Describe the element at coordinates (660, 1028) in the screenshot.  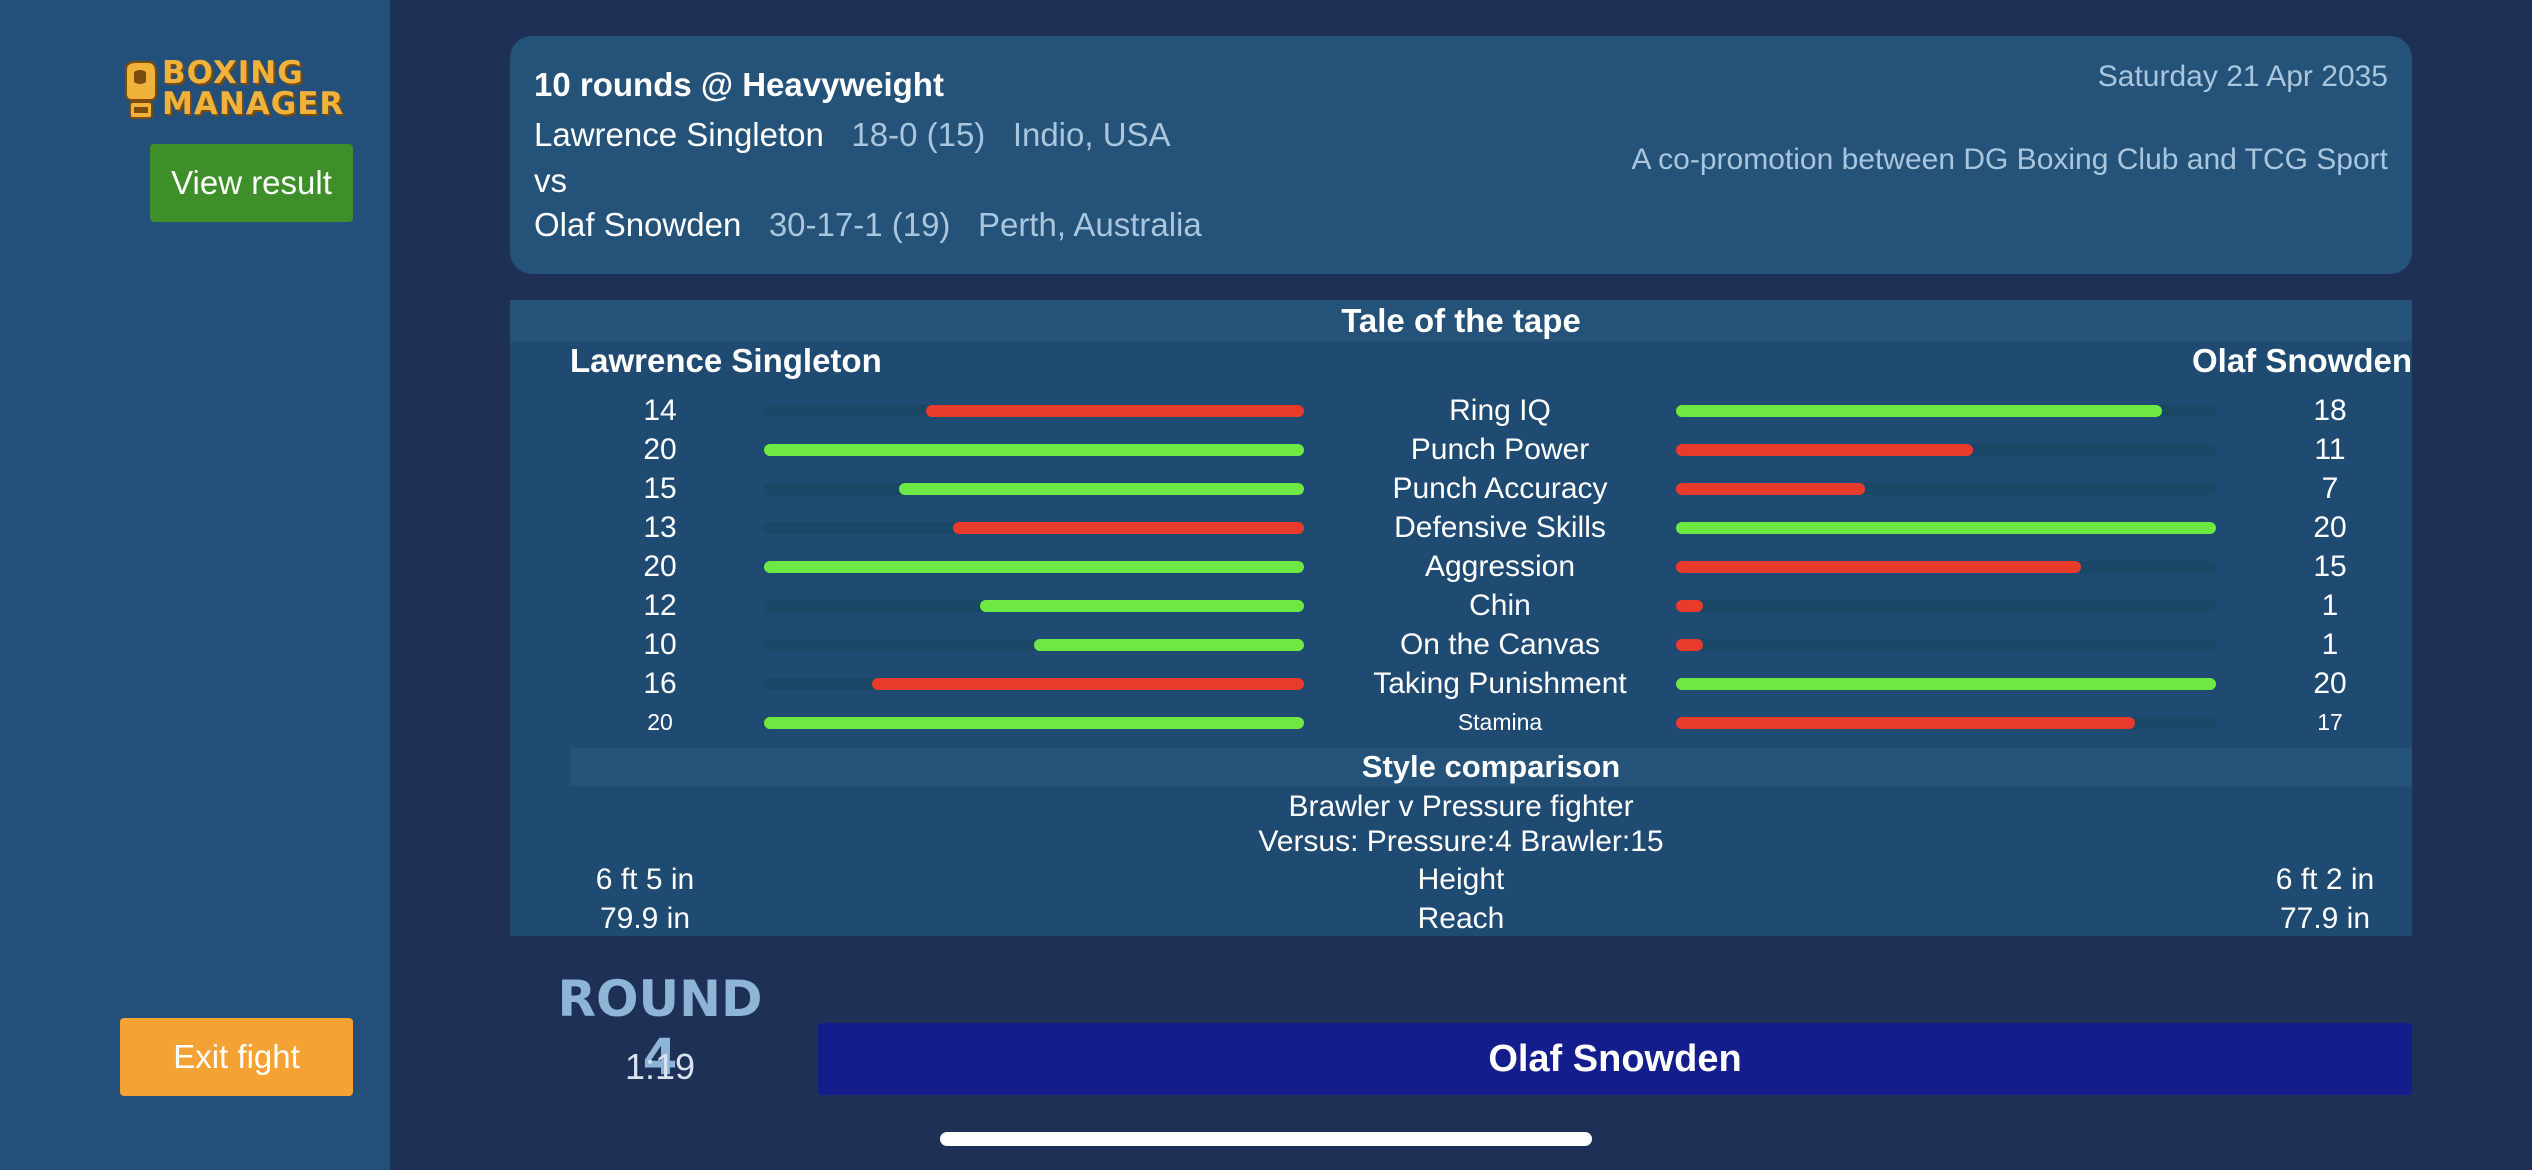
I see `round-label: ROUND 4` at that location.